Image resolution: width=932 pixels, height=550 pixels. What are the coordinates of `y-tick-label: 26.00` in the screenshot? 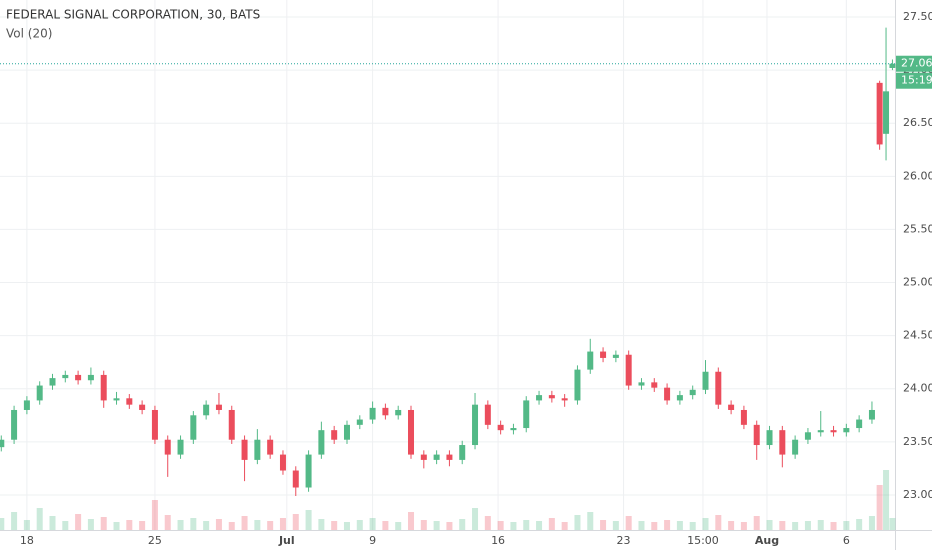 It's located at (917, 175).